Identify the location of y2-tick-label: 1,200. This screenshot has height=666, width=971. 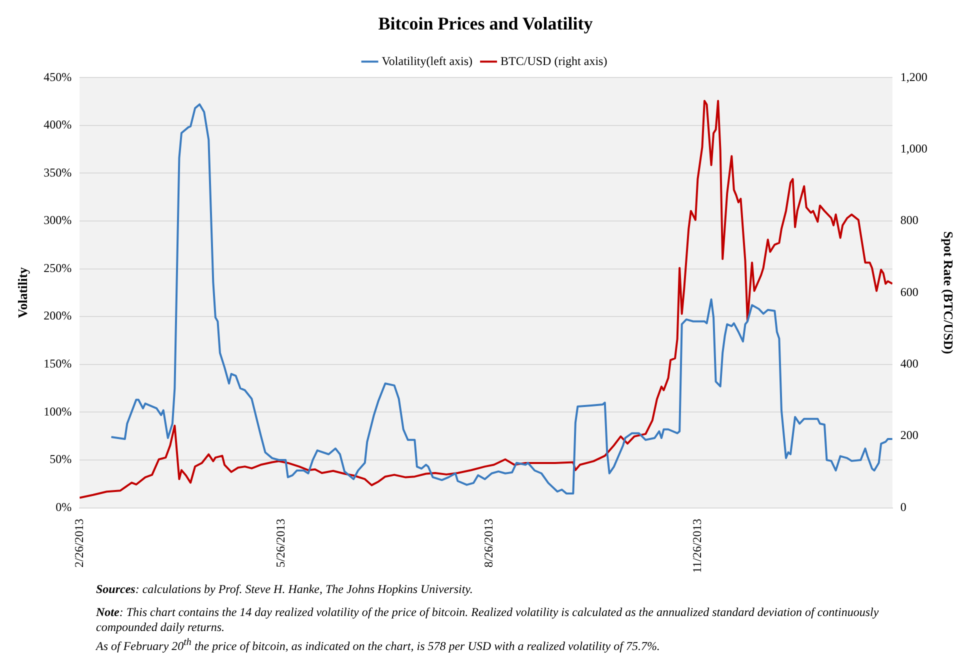
(914, 77).